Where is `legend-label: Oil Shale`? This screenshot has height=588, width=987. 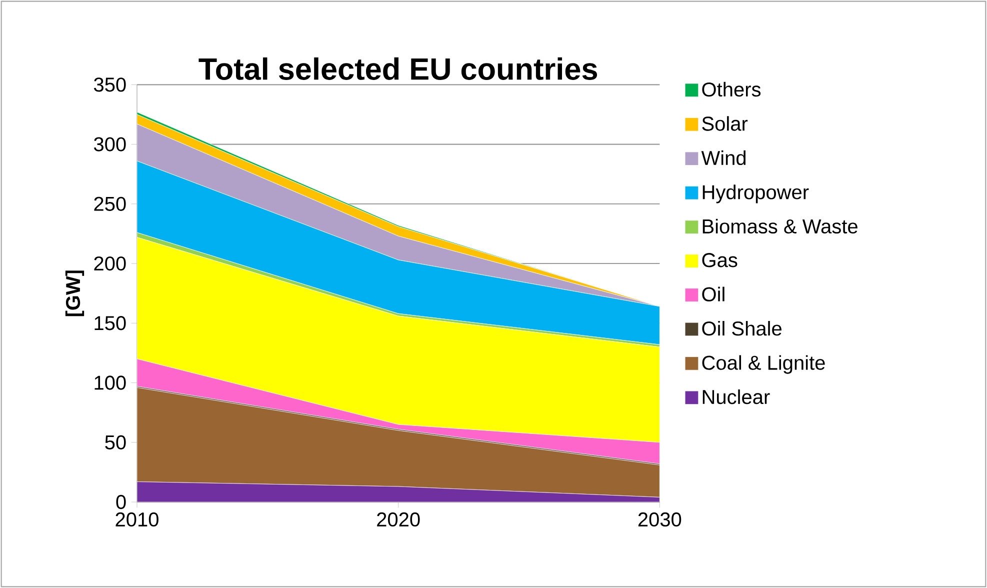 legend-label: Oil Shale is located at coordinates (742, 328).